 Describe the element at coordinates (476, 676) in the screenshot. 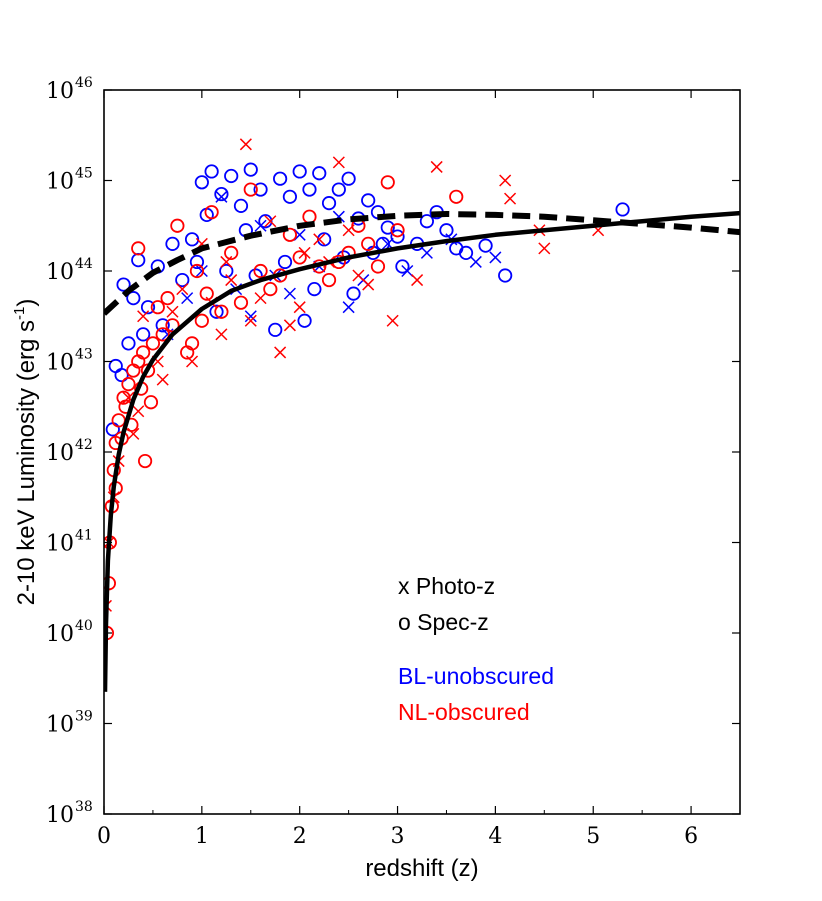

I see `legend-bl-unobscured: BL-unobscured` at that location.